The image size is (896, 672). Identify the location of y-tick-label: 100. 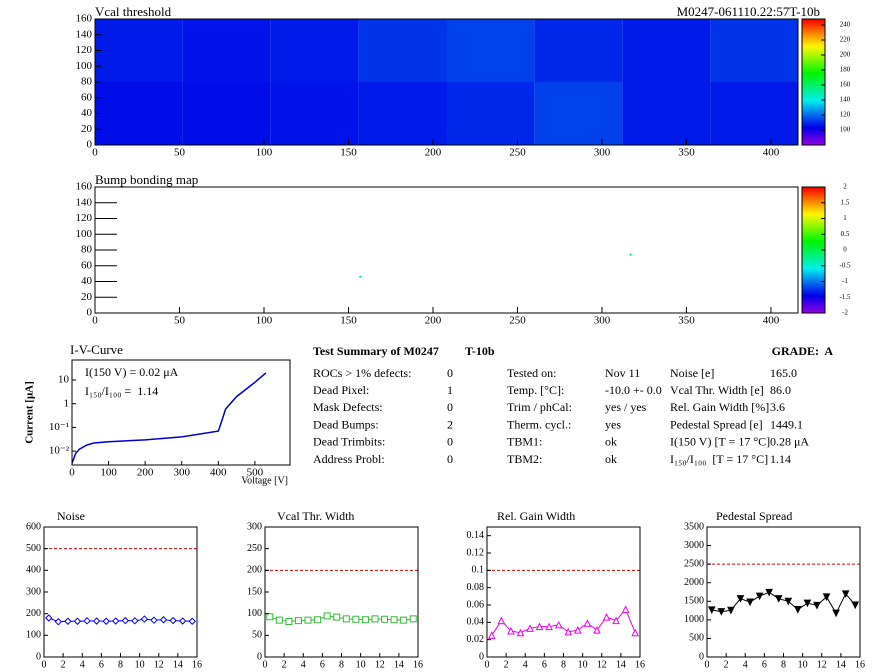
(254, 613).